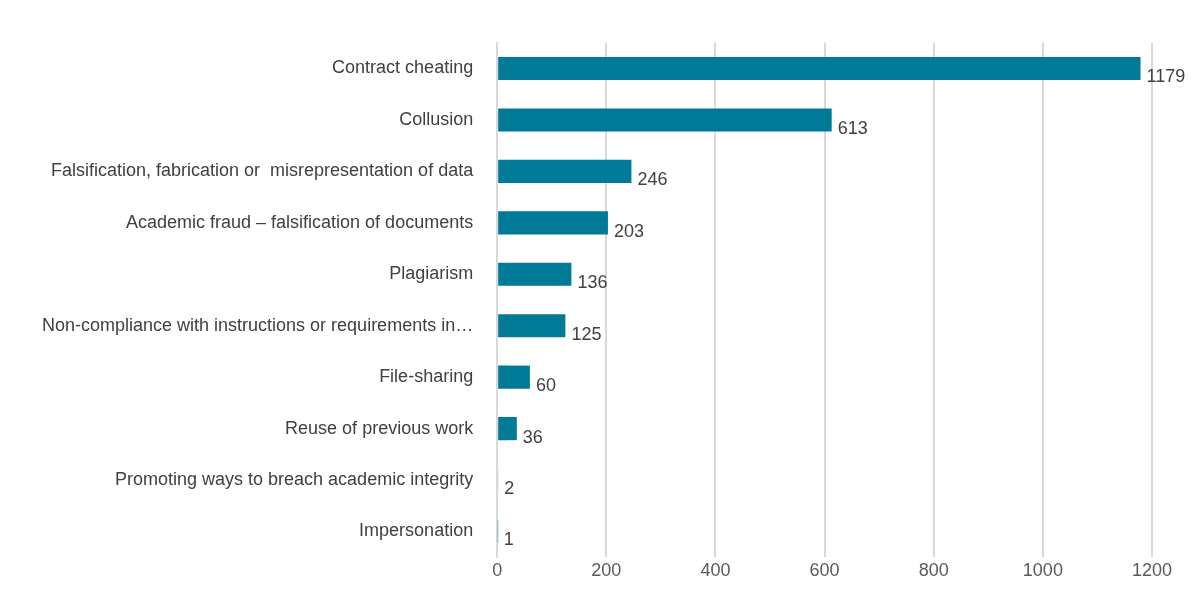 This screenshot has width=1204, height=600. Describe the element at coordinates (933, 569) in the screenshot. I see `x-tick-label: 800` at that location.